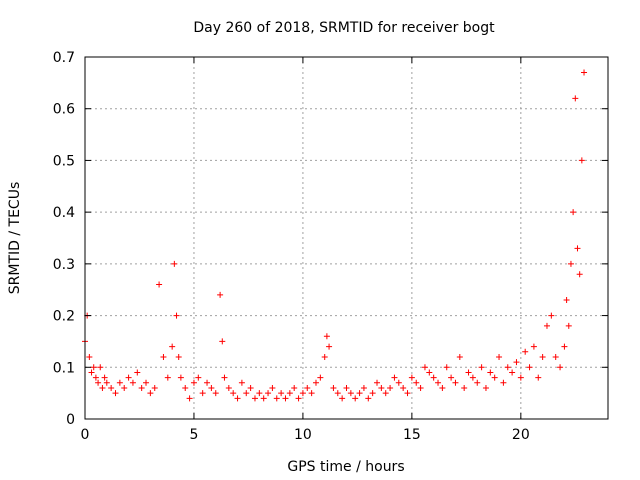  What do you see at coordinates (64, 239) in the screenshot?
I see `y-axis-tick-labels: 0 0.1 0.2 0.3 0.4 0.5 0.6 0.7` at bounding box center [64, 239].